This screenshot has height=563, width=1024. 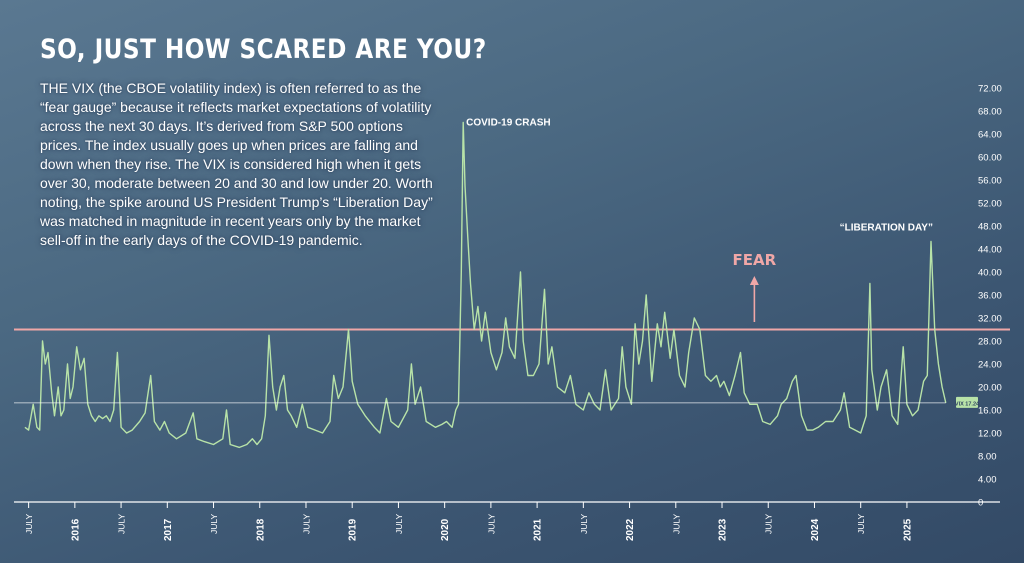 What do you see at coordinates (538, 529) in the screenshot?
I see `x-tick-label: 2021` at bounding box center [538, 529].